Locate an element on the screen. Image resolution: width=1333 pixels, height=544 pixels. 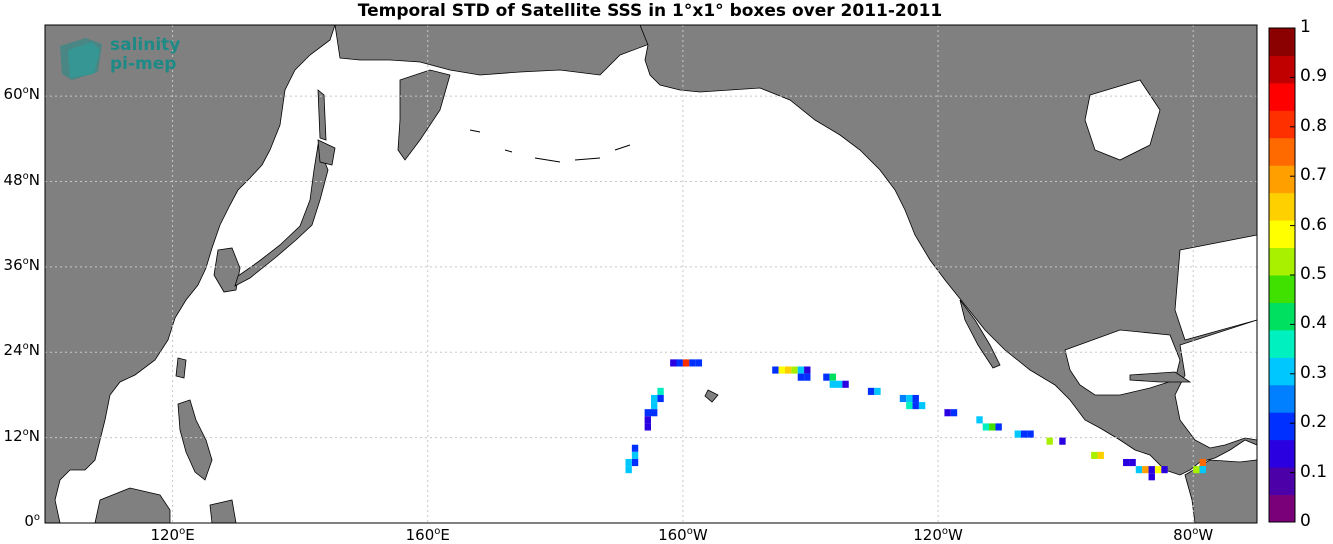
lon-tick-label-deg: 160 is located at coordinates (672, 535).